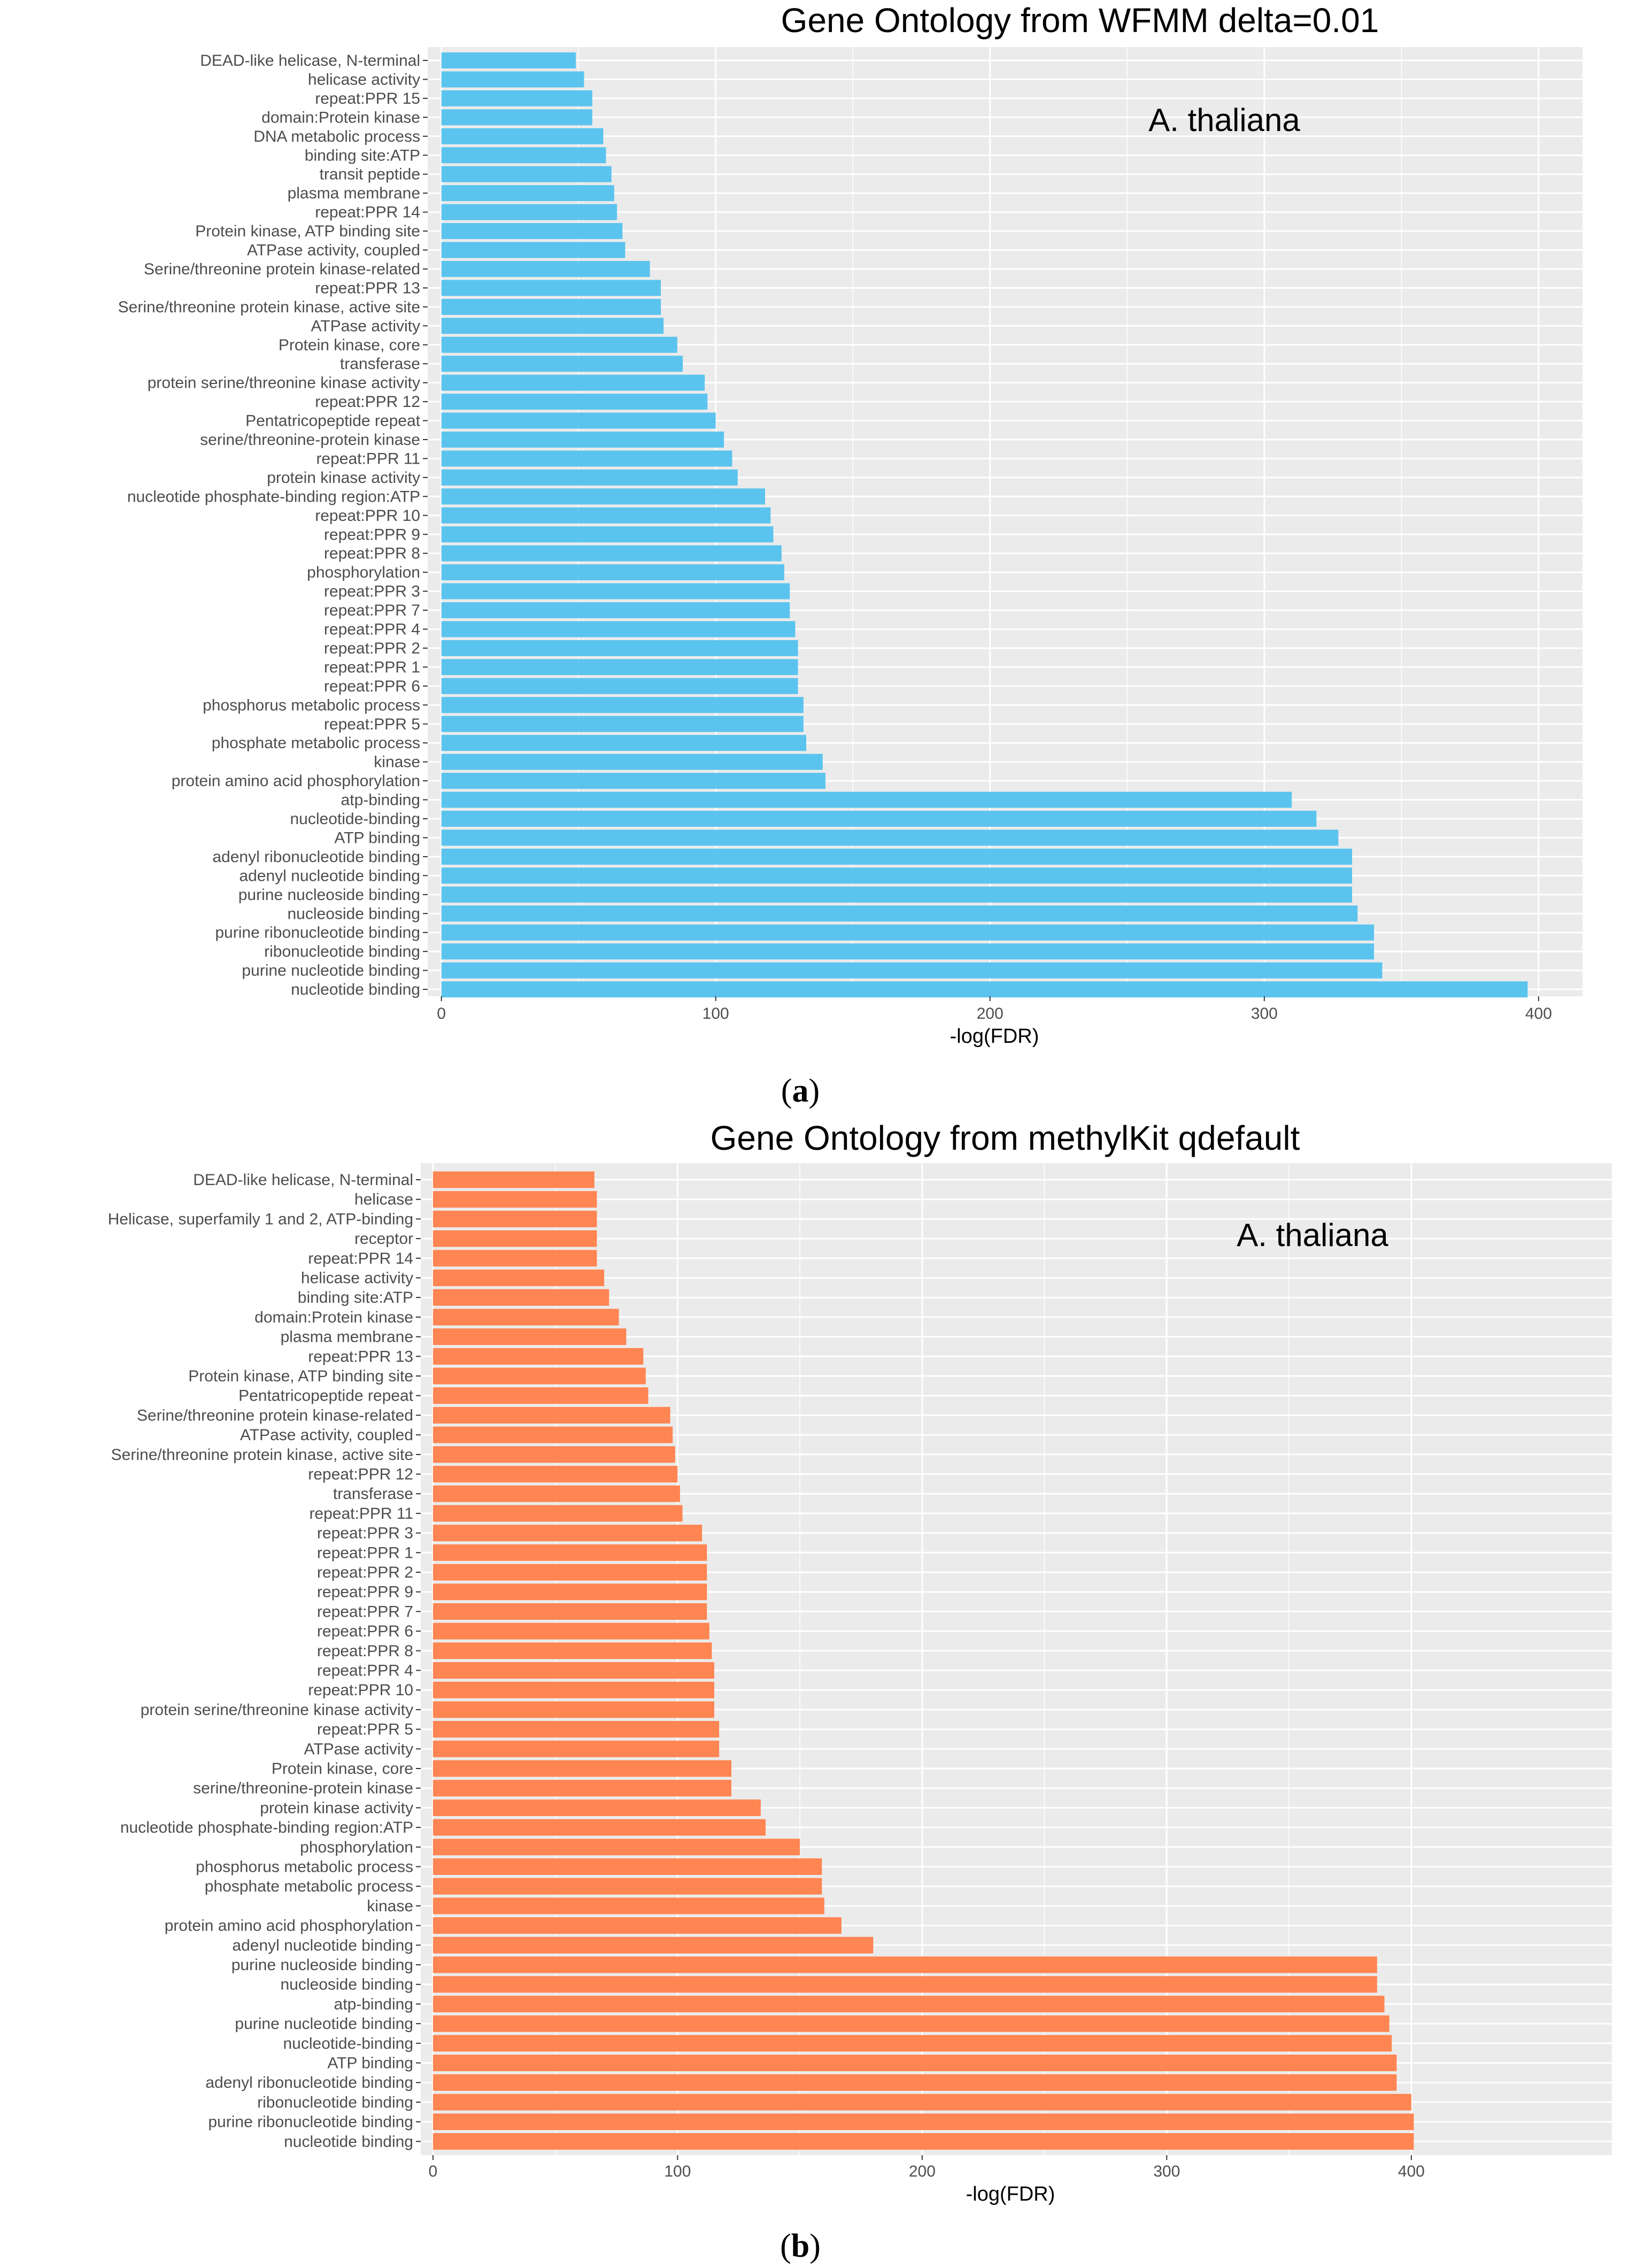  What do you see at coordinates (1265, 1013) in the screenshot?
I see `chart-a-x-tick-label: 300` at bounding box center [1265, 1013].